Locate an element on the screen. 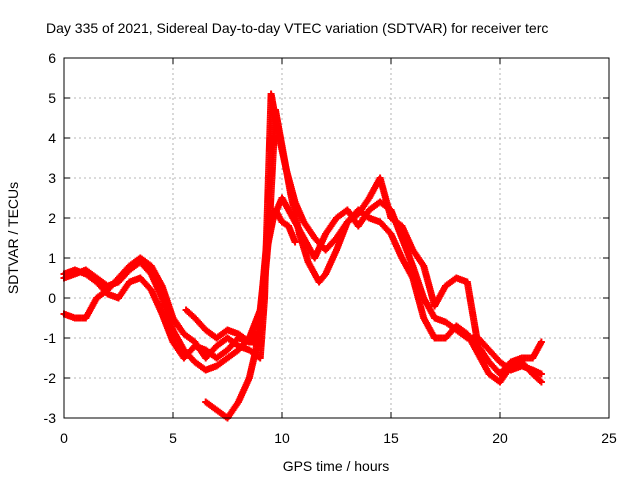  y-tick-label: 4 is located at coordinates (52, 138).